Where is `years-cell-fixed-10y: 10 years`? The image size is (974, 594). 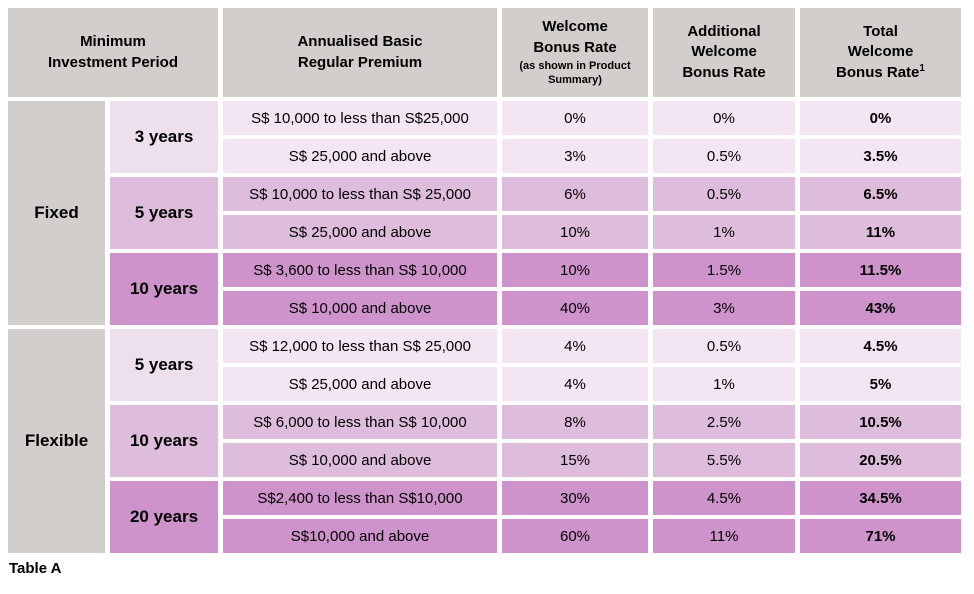 years-cell-fixed-10y: 10 years is located at coordinates (164, 289).